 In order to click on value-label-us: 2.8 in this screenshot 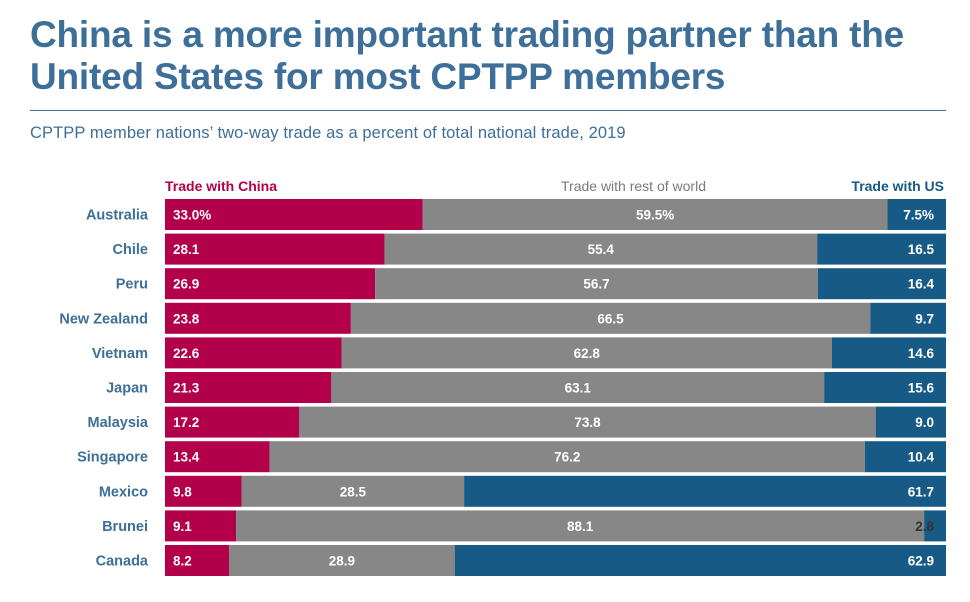, I will do `click(924, 526)`.